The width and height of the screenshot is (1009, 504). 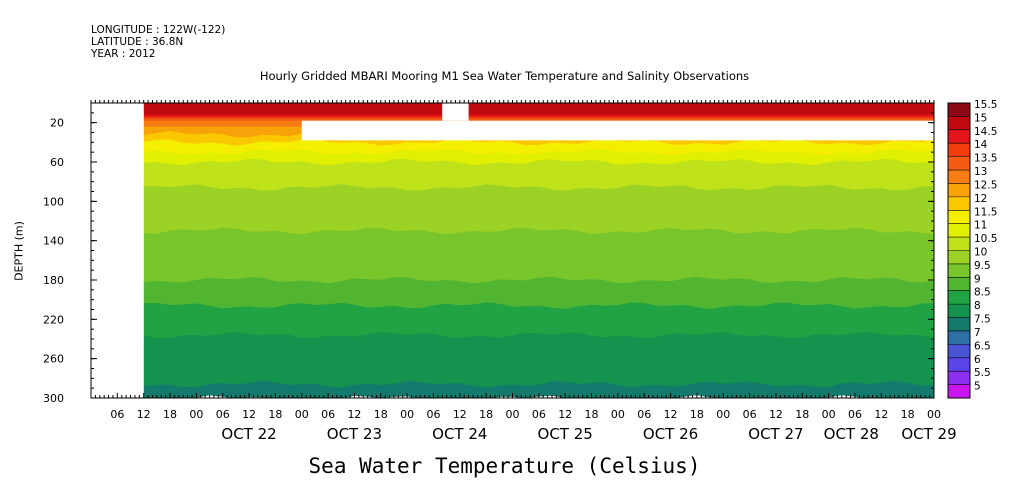 I want to click on colorbar-label: 5.5, so click(x=982, y=373).